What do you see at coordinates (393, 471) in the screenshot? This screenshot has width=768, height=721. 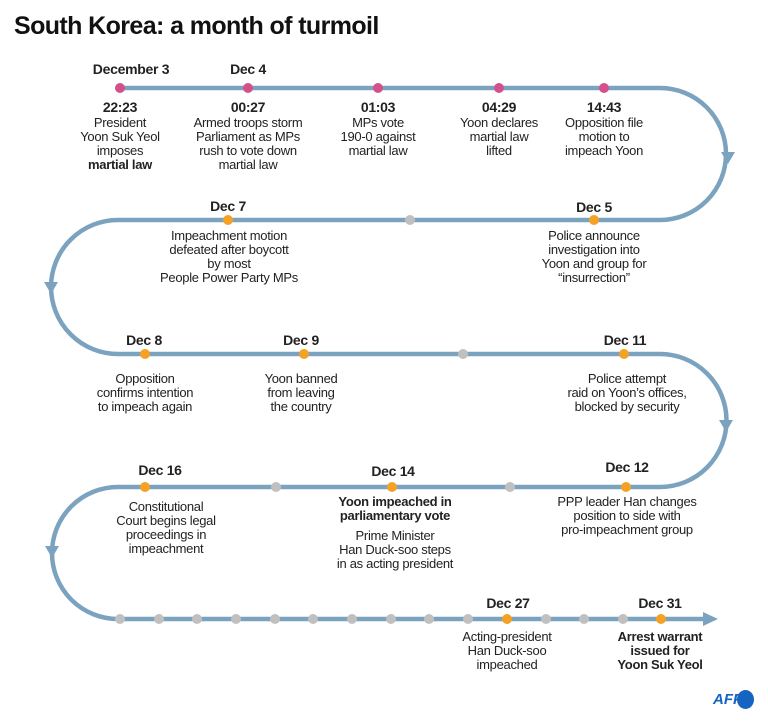 I see `date-label: Dec 14` at bounding box center [393, 471].